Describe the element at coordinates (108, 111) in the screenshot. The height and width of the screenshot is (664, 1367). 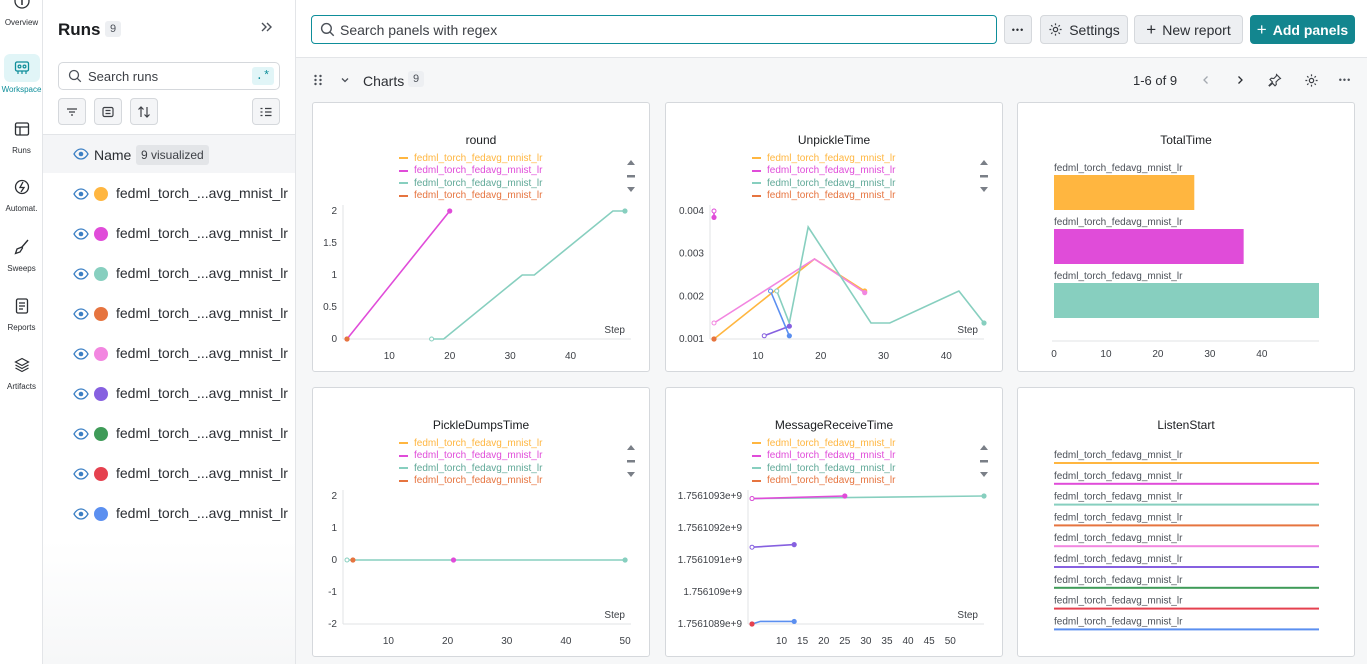
I see `group-button` at that location.